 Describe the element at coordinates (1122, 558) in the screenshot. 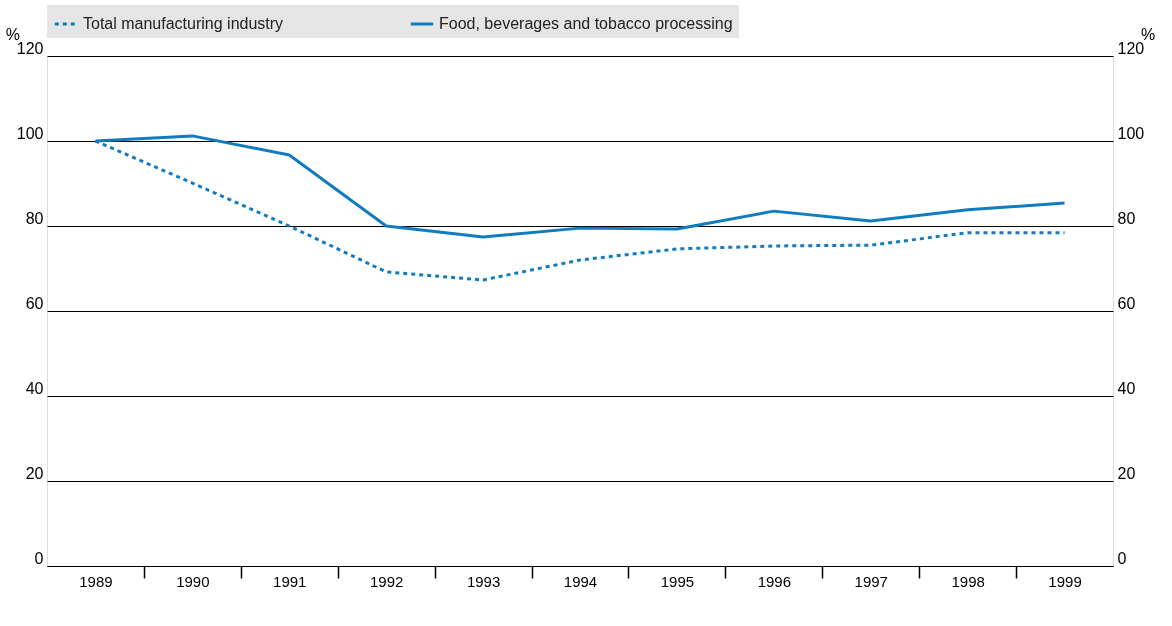

I see `y2-tick-label: 0` at that location.